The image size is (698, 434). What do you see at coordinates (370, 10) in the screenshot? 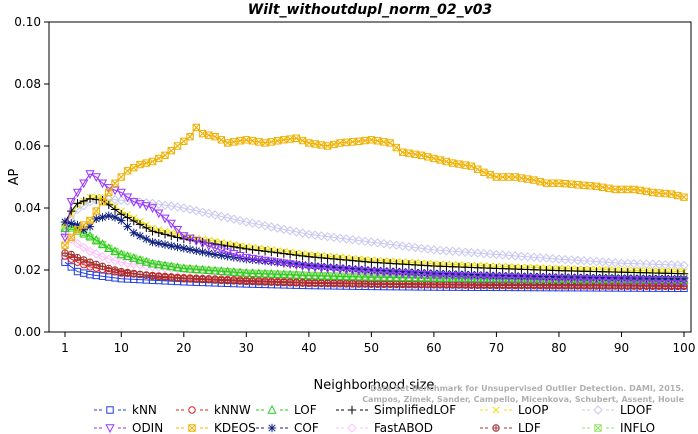
I see `chart-title: Wilt_withoutdupl_norm_02_v03` at bounding box center [370, 10].